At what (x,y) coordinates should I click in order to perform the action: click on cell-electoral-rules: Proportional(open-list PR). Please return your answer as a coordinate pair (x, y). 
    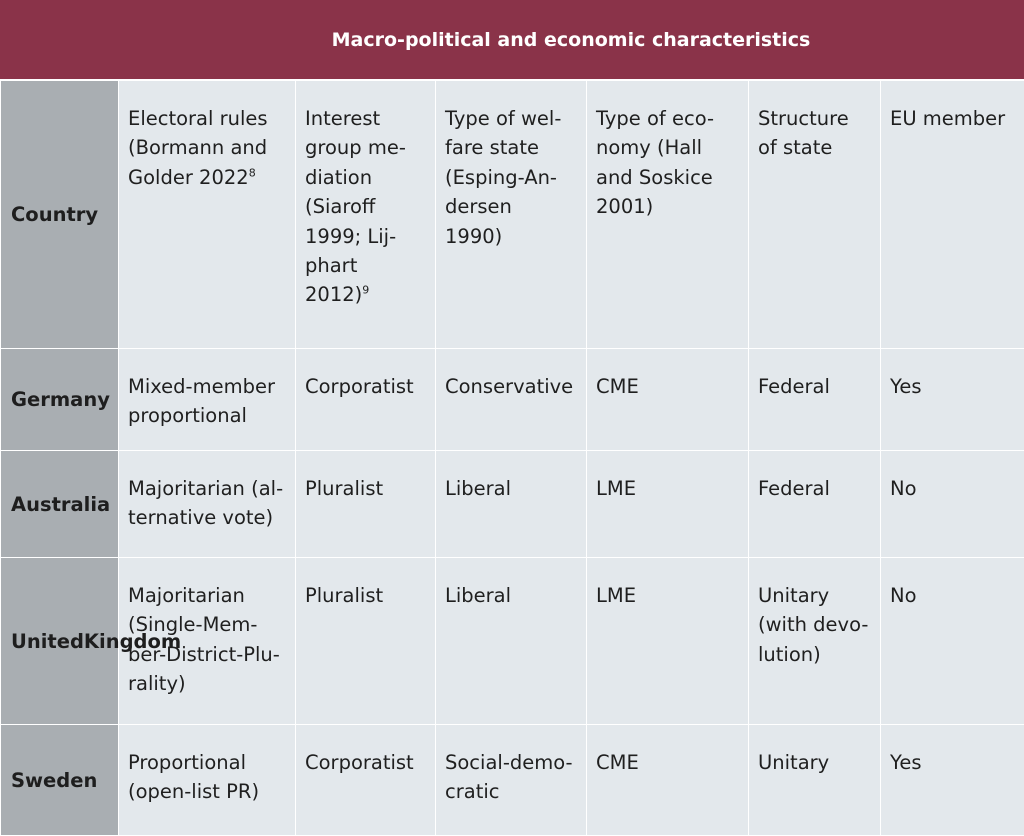
    Looking at the image, I should click on (207, 780).